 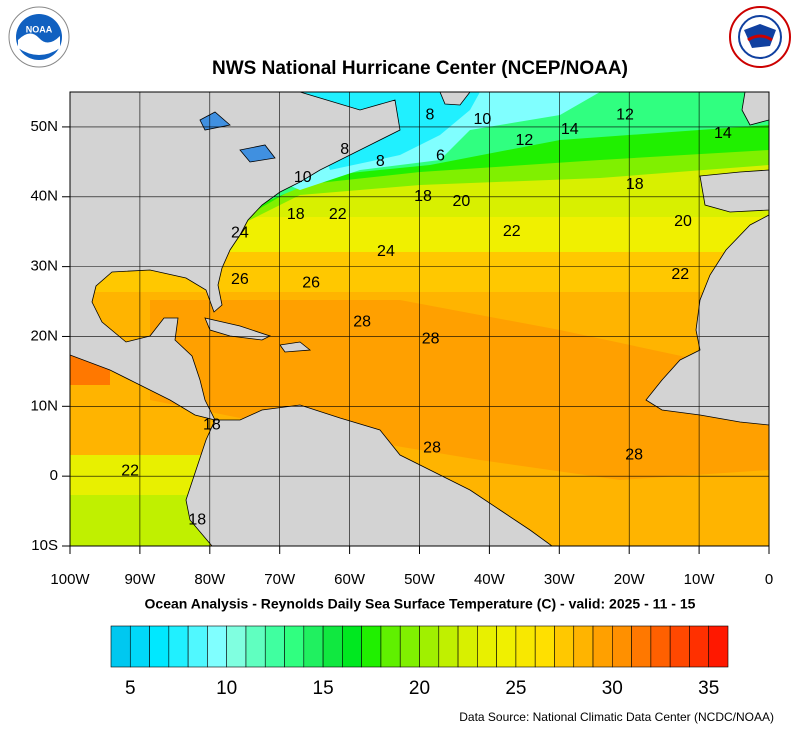 I want to click on y-tick-label: 10N, so click(x=44, y=405).